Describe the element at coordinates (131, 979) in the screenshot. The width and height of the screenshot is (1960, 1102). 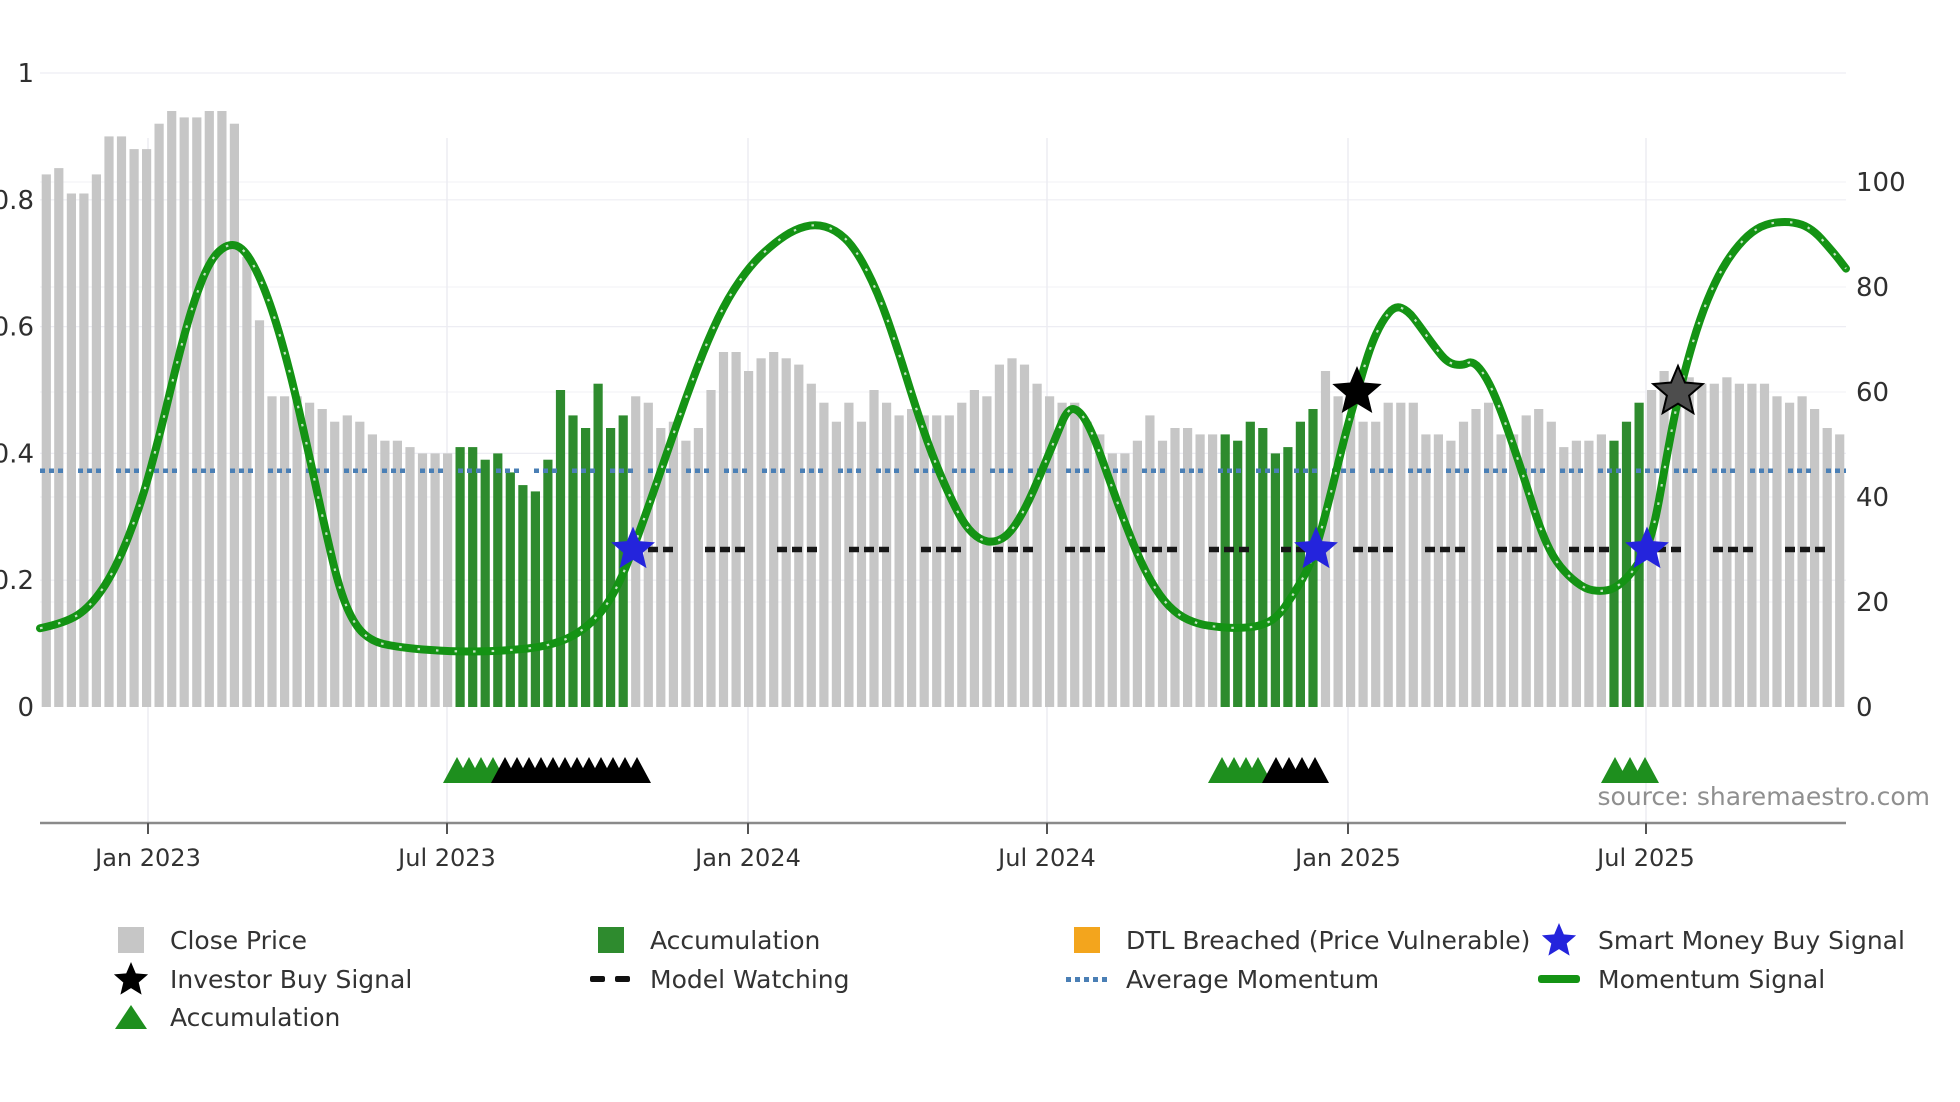
I see `investor-buy-signal-icon` at that location.